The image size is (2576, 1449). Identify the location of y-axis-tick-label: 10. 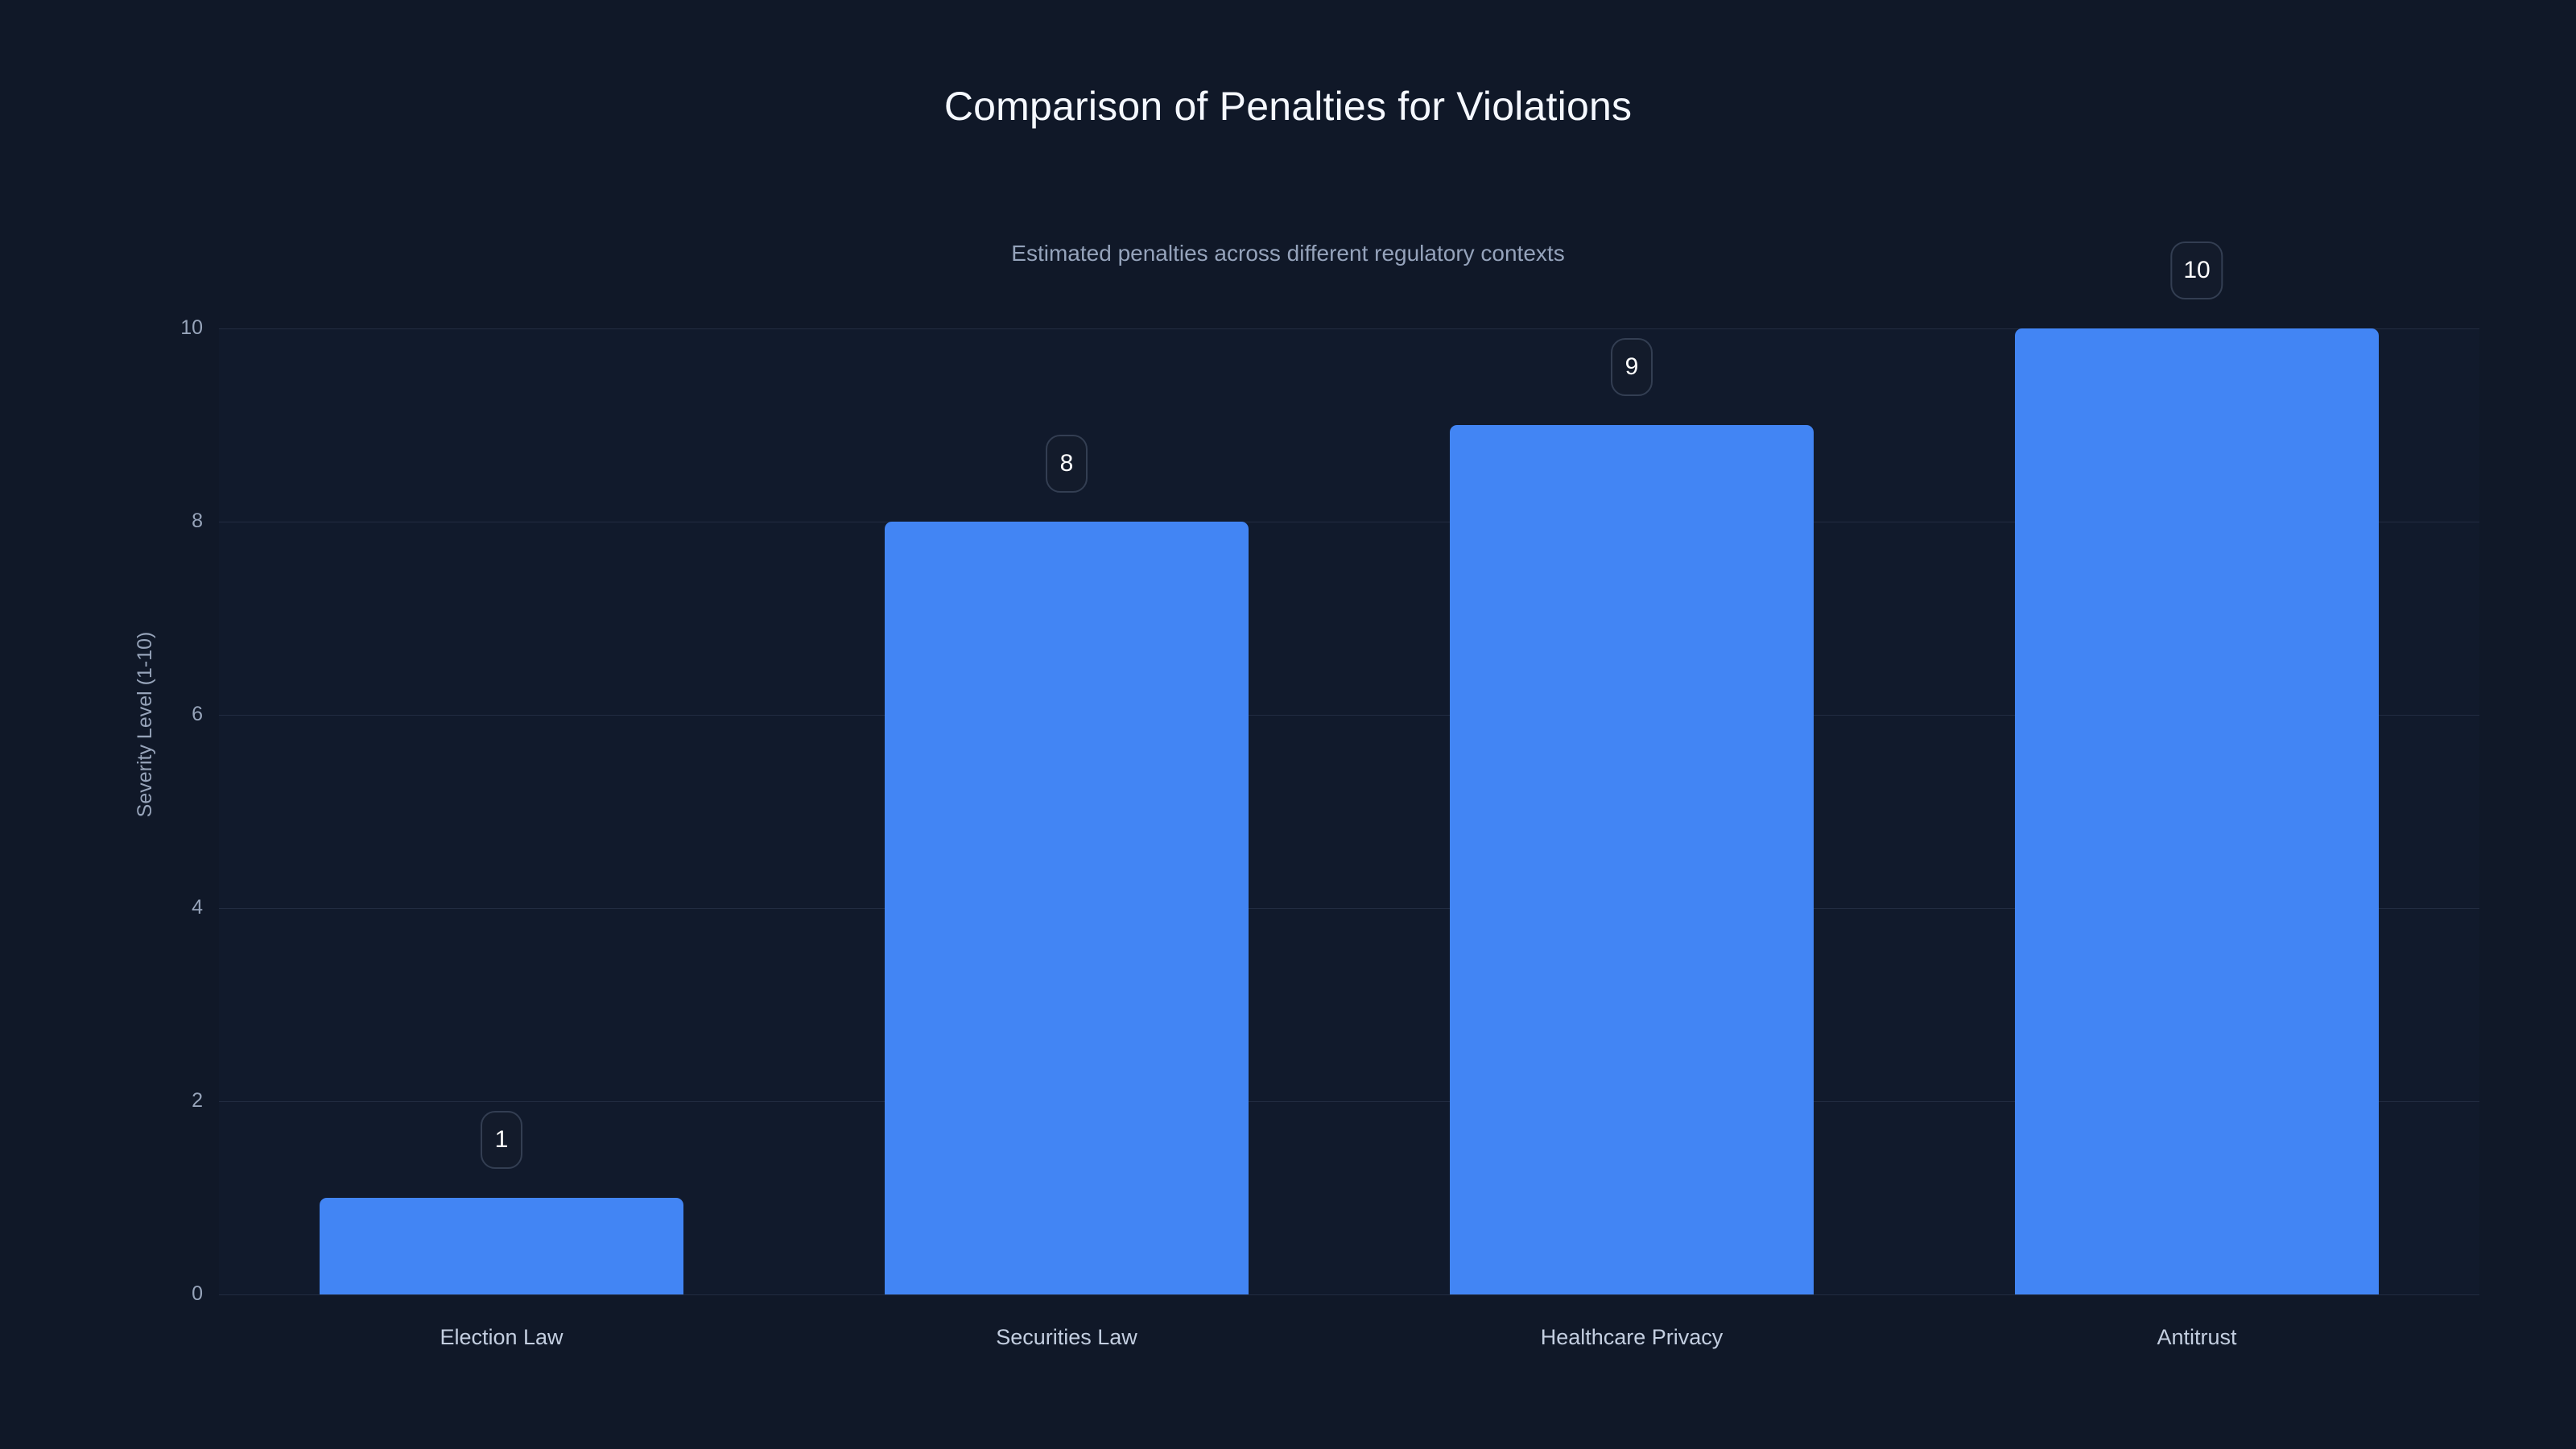
(191, 327).